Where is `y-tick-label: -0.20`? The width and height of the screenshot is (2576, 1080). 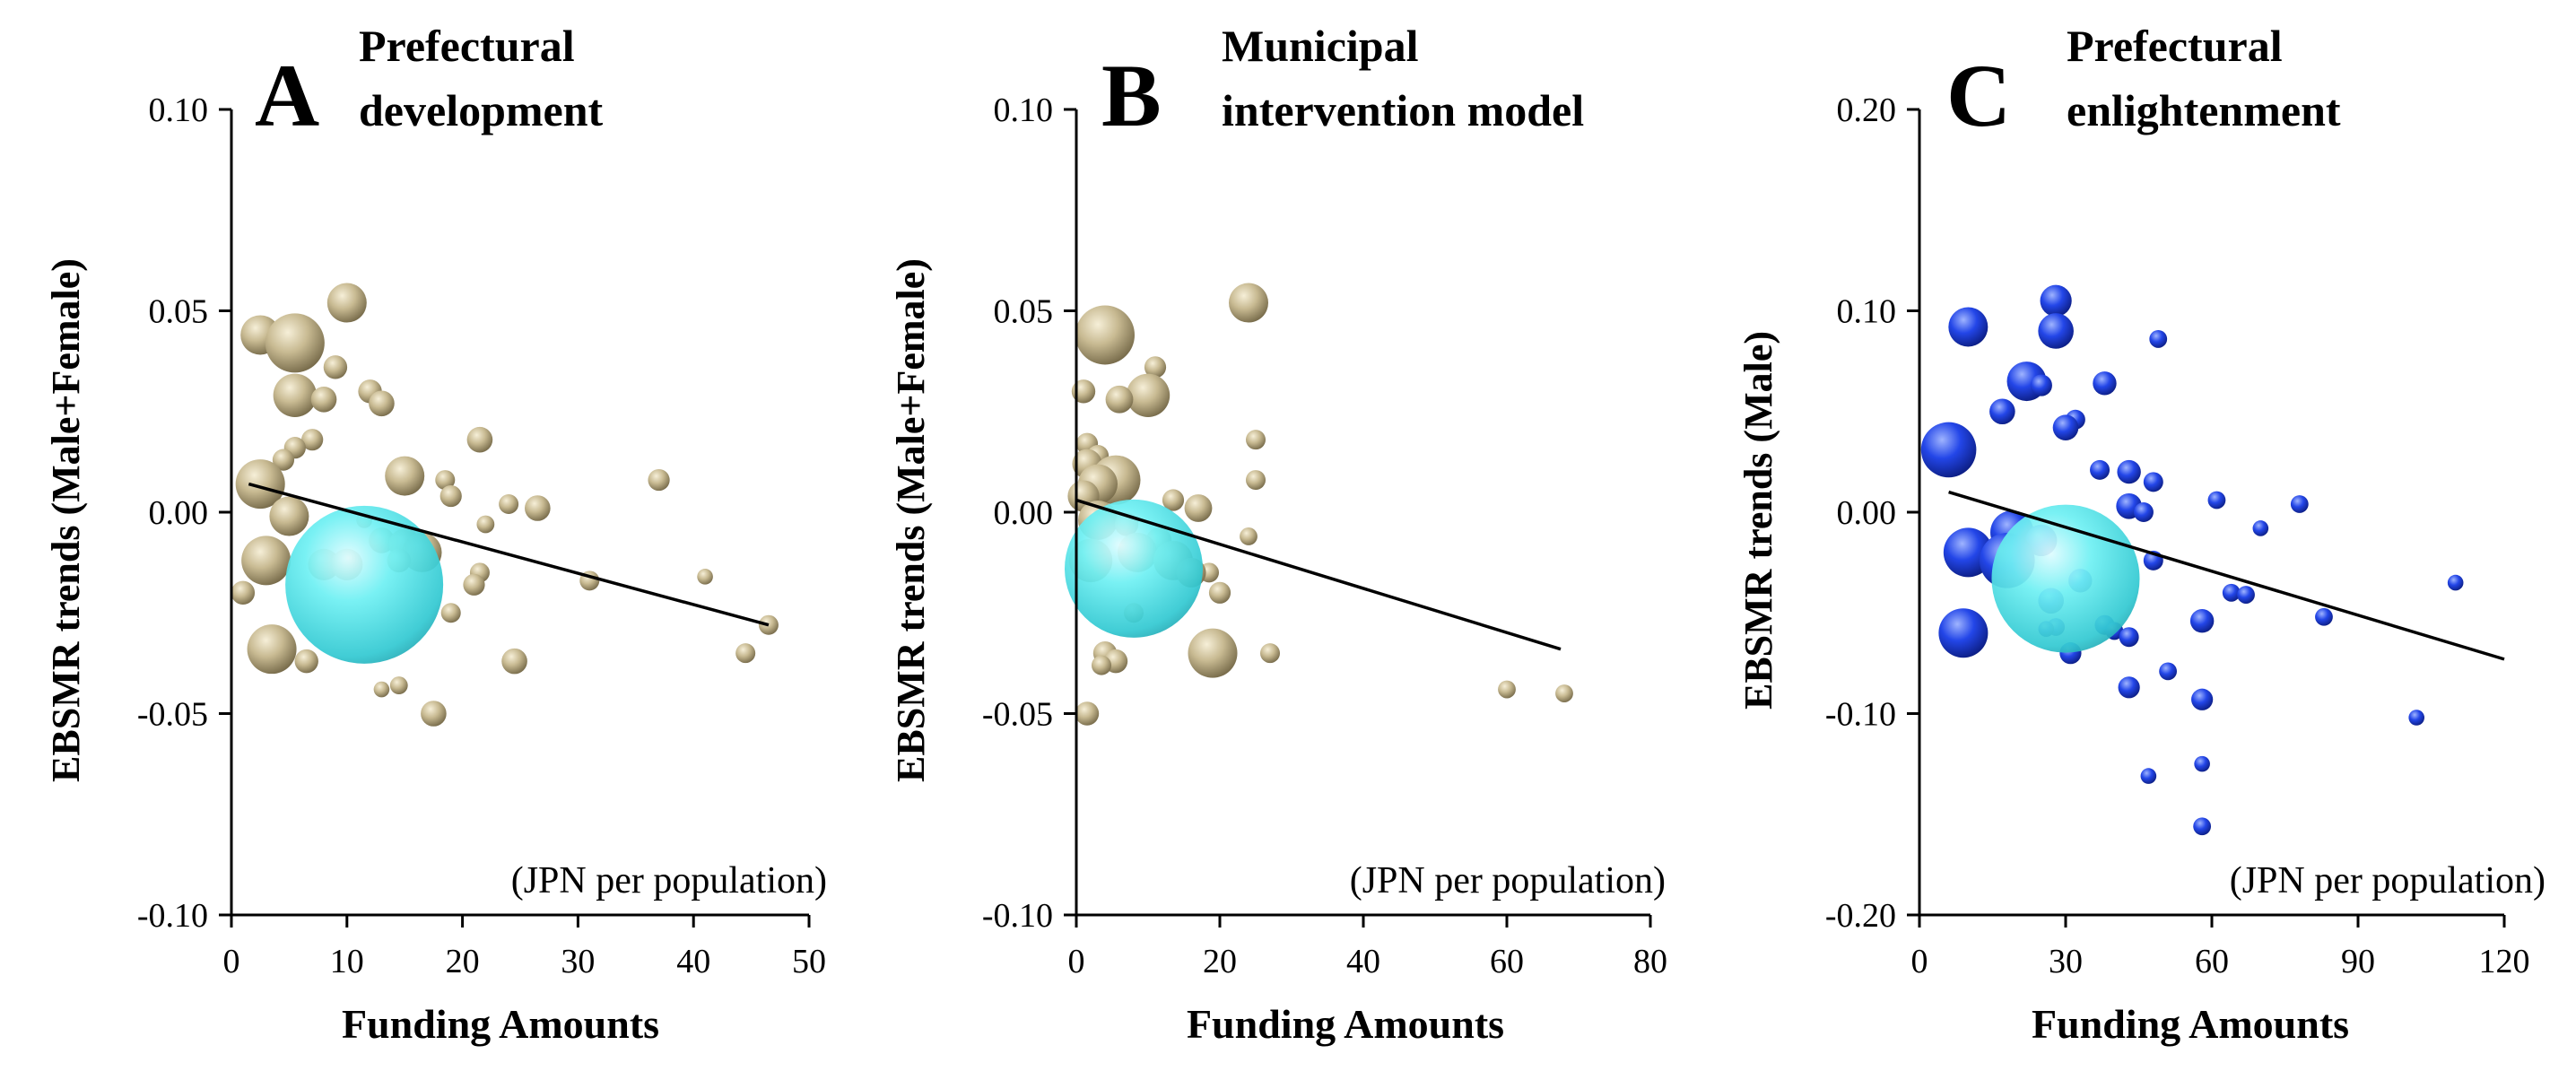 y-tick-label: -0.20 is located at coordinates (1860, 916).